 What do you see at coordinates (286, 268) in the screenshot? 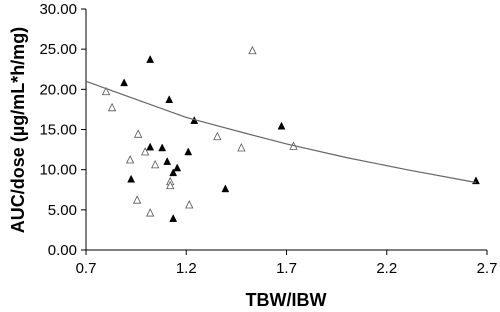
I see `x-tick-label: 1.7` at bounding box center [286, 268].